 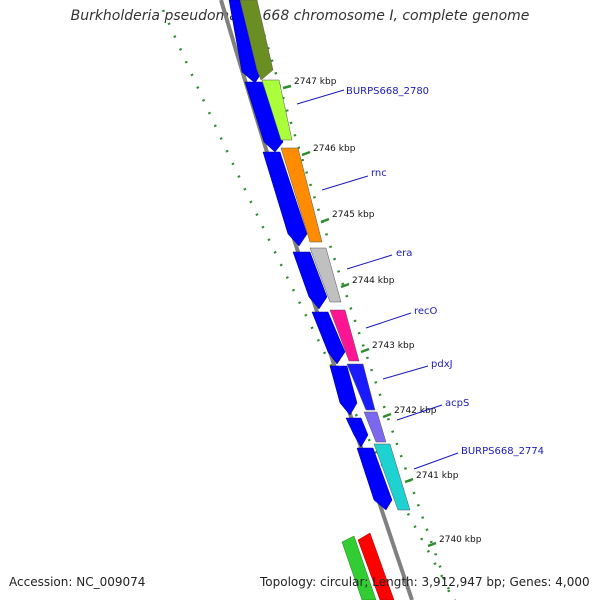 I want to click on gene-label-BURPS668_2774: BURPS668_2774, so click(x=502, y=451).